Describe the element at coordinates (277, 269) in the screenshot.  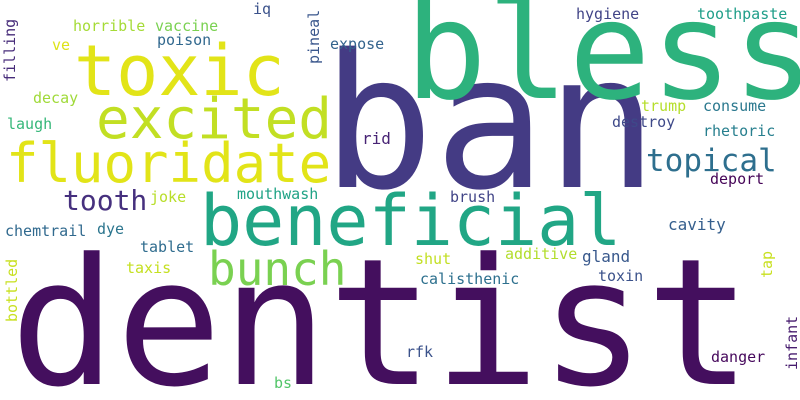
I see `word-bunch: bunch` at that location.